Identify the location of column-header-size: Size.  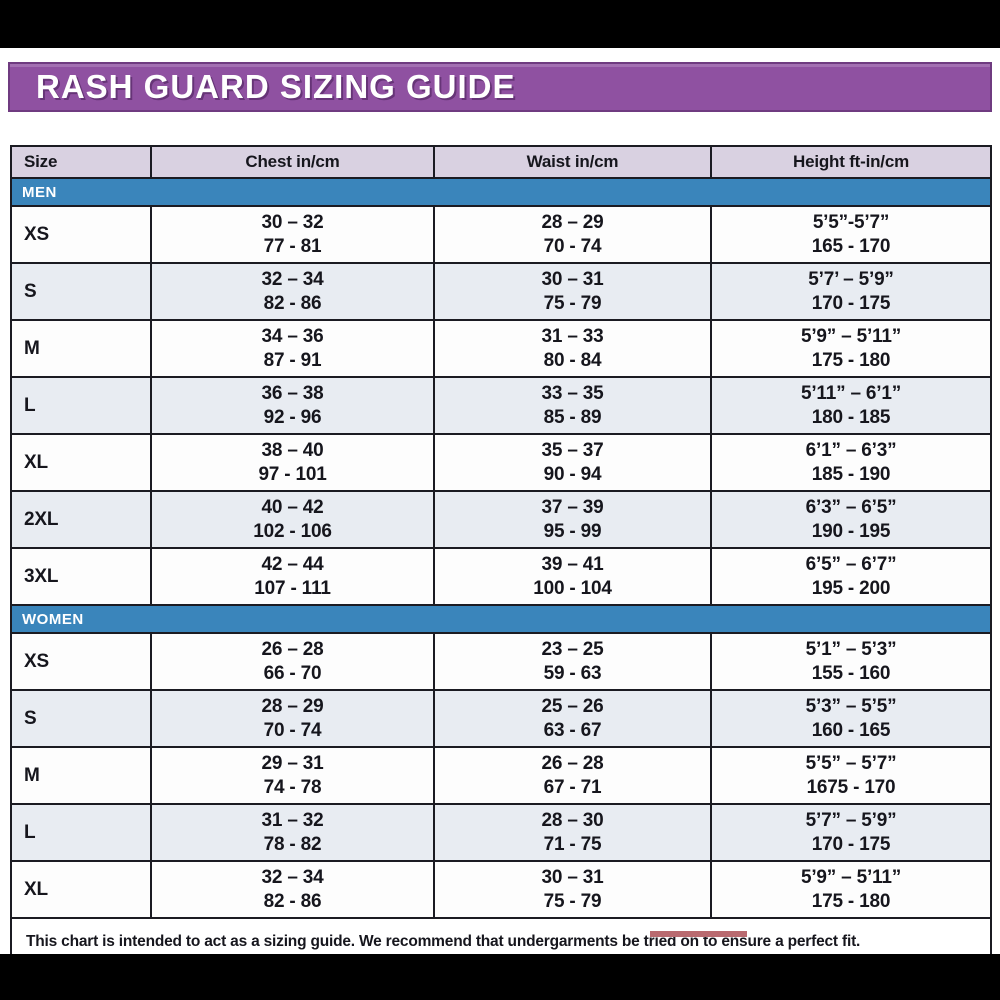
(81, 162).